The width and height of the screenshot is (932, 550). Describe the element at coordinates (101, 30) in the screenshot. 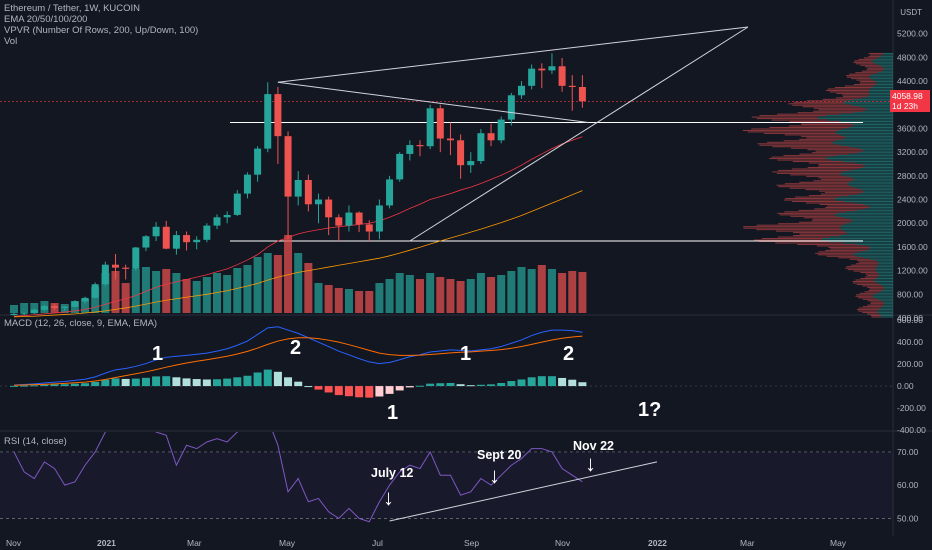

I see `vpvr-indicator-label: VPVR (Number Of Rows, 200, Up/Down, 100)` at that location.